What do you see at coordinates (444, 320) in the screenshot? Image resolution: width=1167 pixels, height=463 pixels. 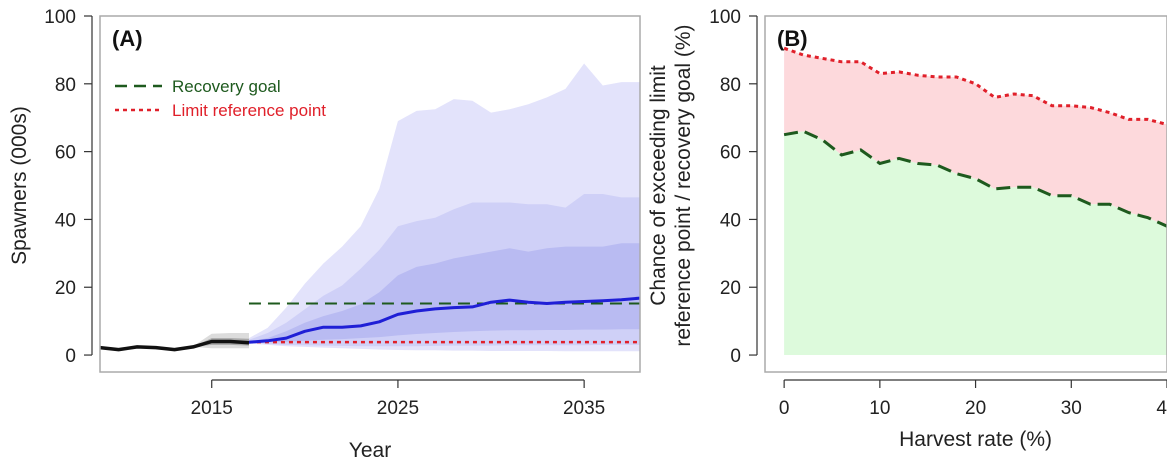 I see `projection-median-line` at bounding box center [444, 320].